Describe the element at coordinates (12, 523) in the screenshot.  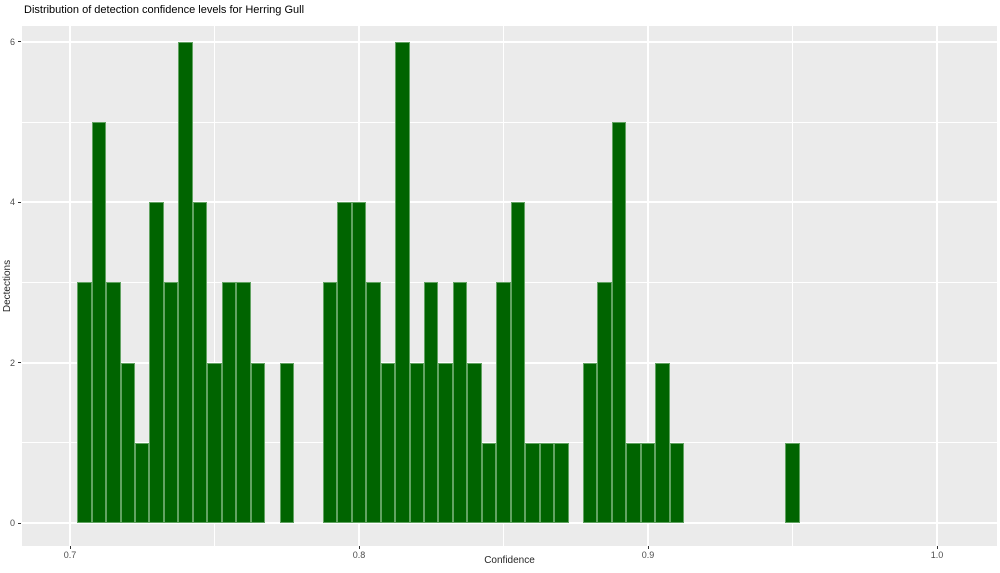
I see `y-tick-label: 0` at that location.